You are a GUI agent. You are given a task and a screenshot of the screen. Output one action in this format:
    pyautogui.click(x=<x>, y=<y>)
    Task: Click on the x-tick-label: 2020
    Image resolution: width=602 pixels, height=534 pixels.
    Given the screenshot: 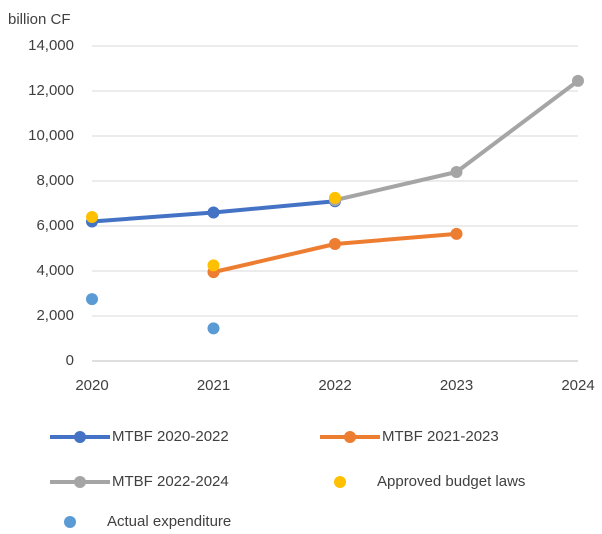 What is the action you would take?
    pyautogui.click(x=91, y=385)
    